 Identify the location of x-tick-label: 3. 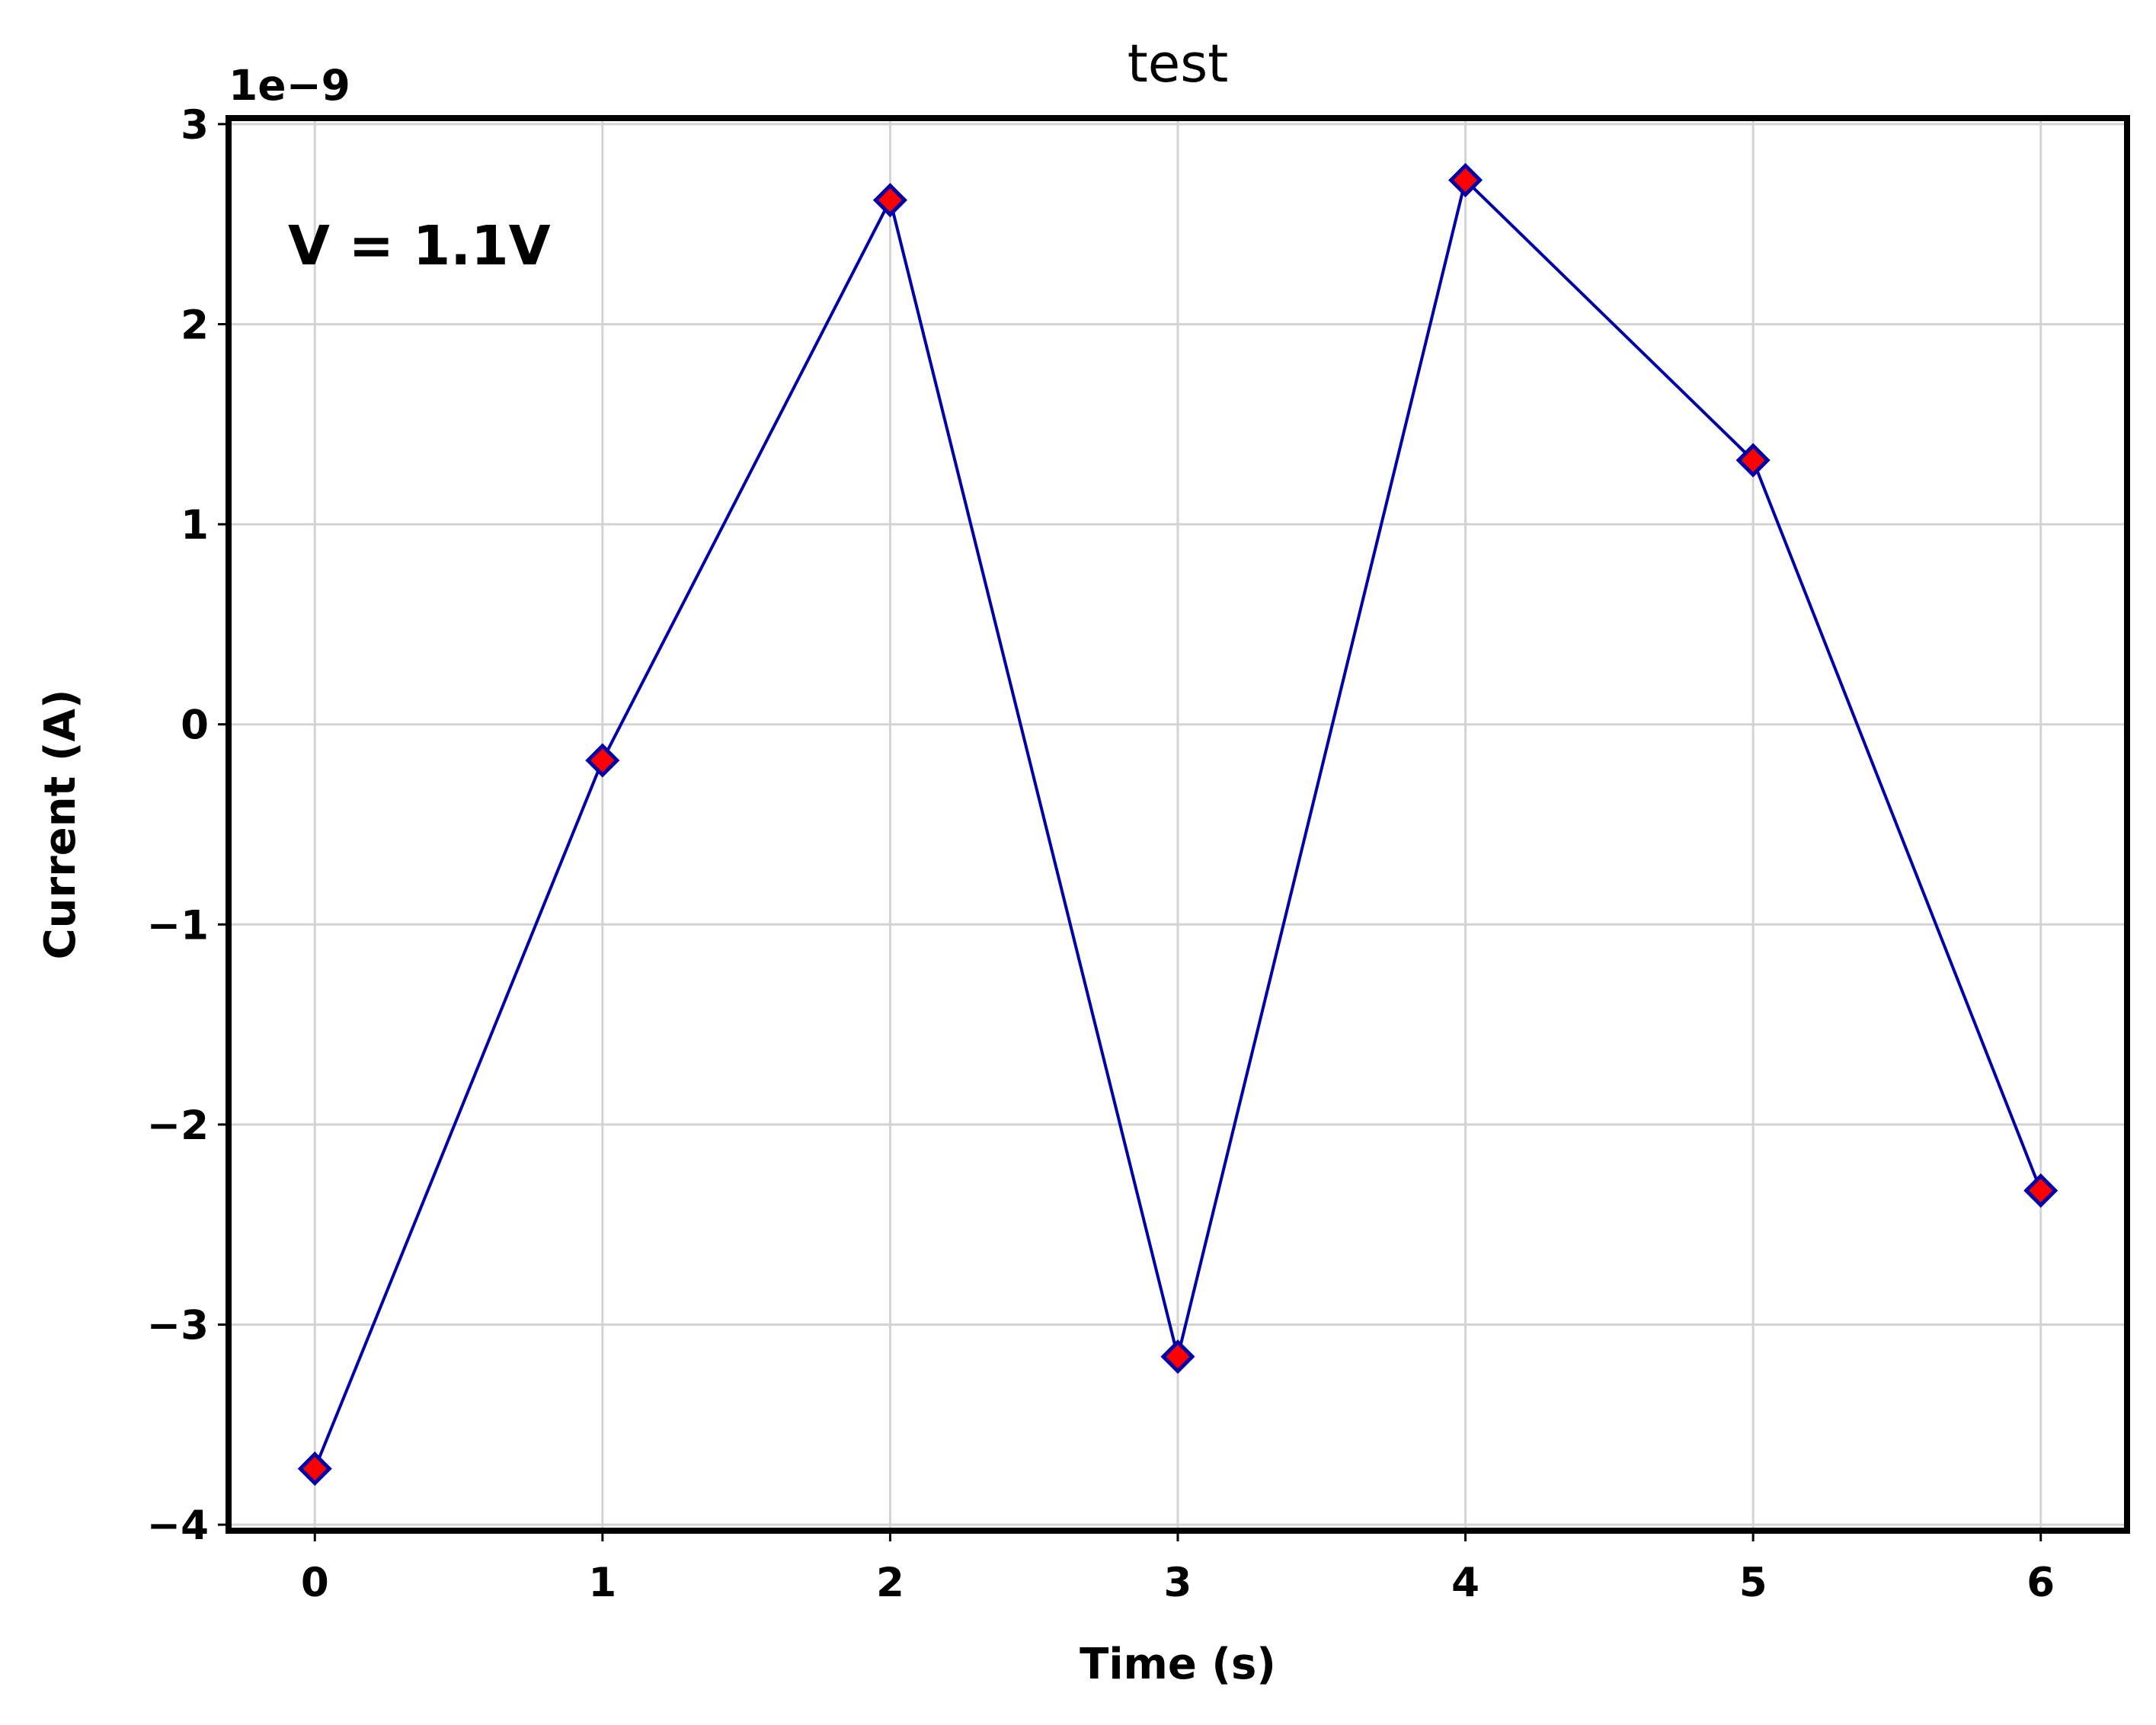
(1178, 1583).